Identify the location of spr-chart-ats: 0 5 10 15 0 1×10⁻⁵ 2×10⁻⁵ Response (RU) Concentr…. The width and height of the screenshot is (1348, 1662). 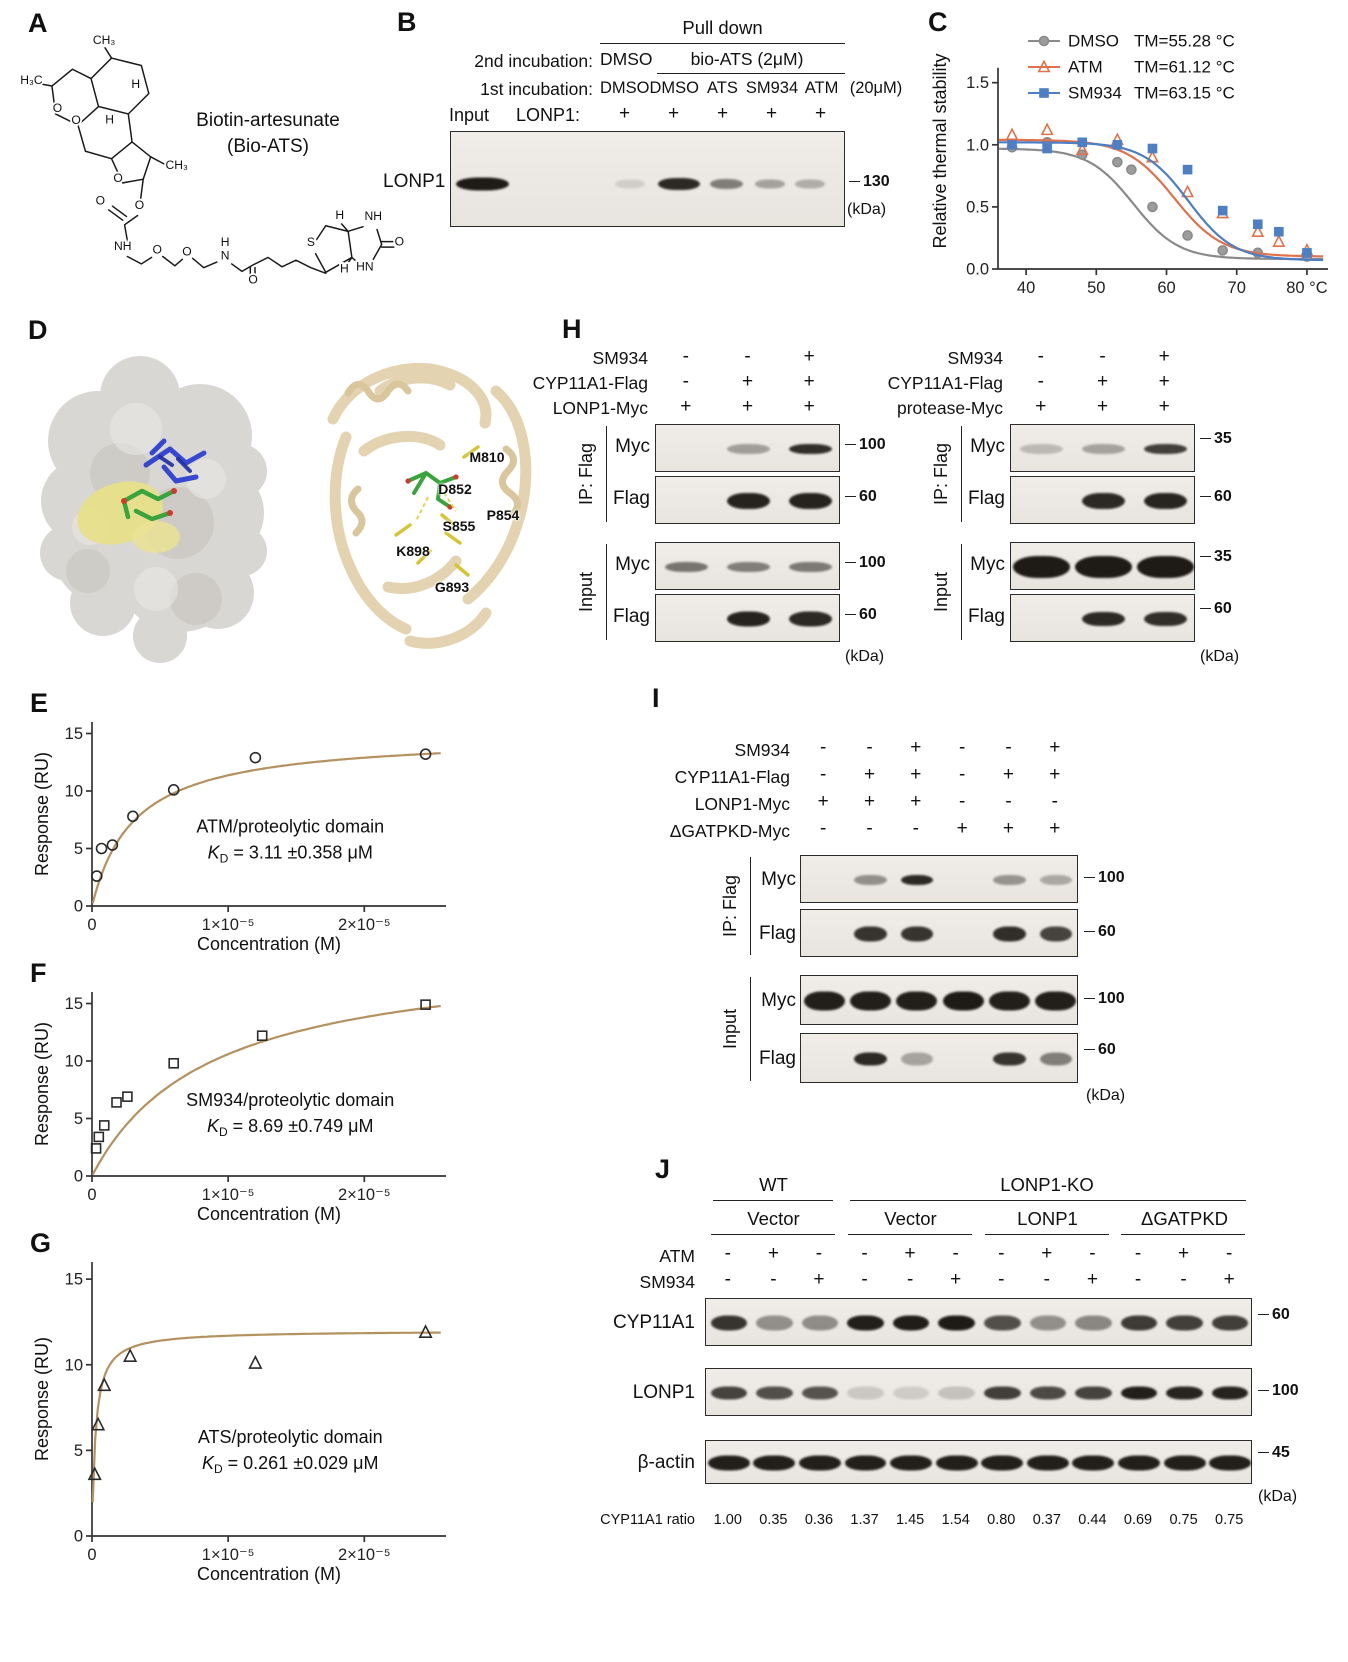
(248, 1417).